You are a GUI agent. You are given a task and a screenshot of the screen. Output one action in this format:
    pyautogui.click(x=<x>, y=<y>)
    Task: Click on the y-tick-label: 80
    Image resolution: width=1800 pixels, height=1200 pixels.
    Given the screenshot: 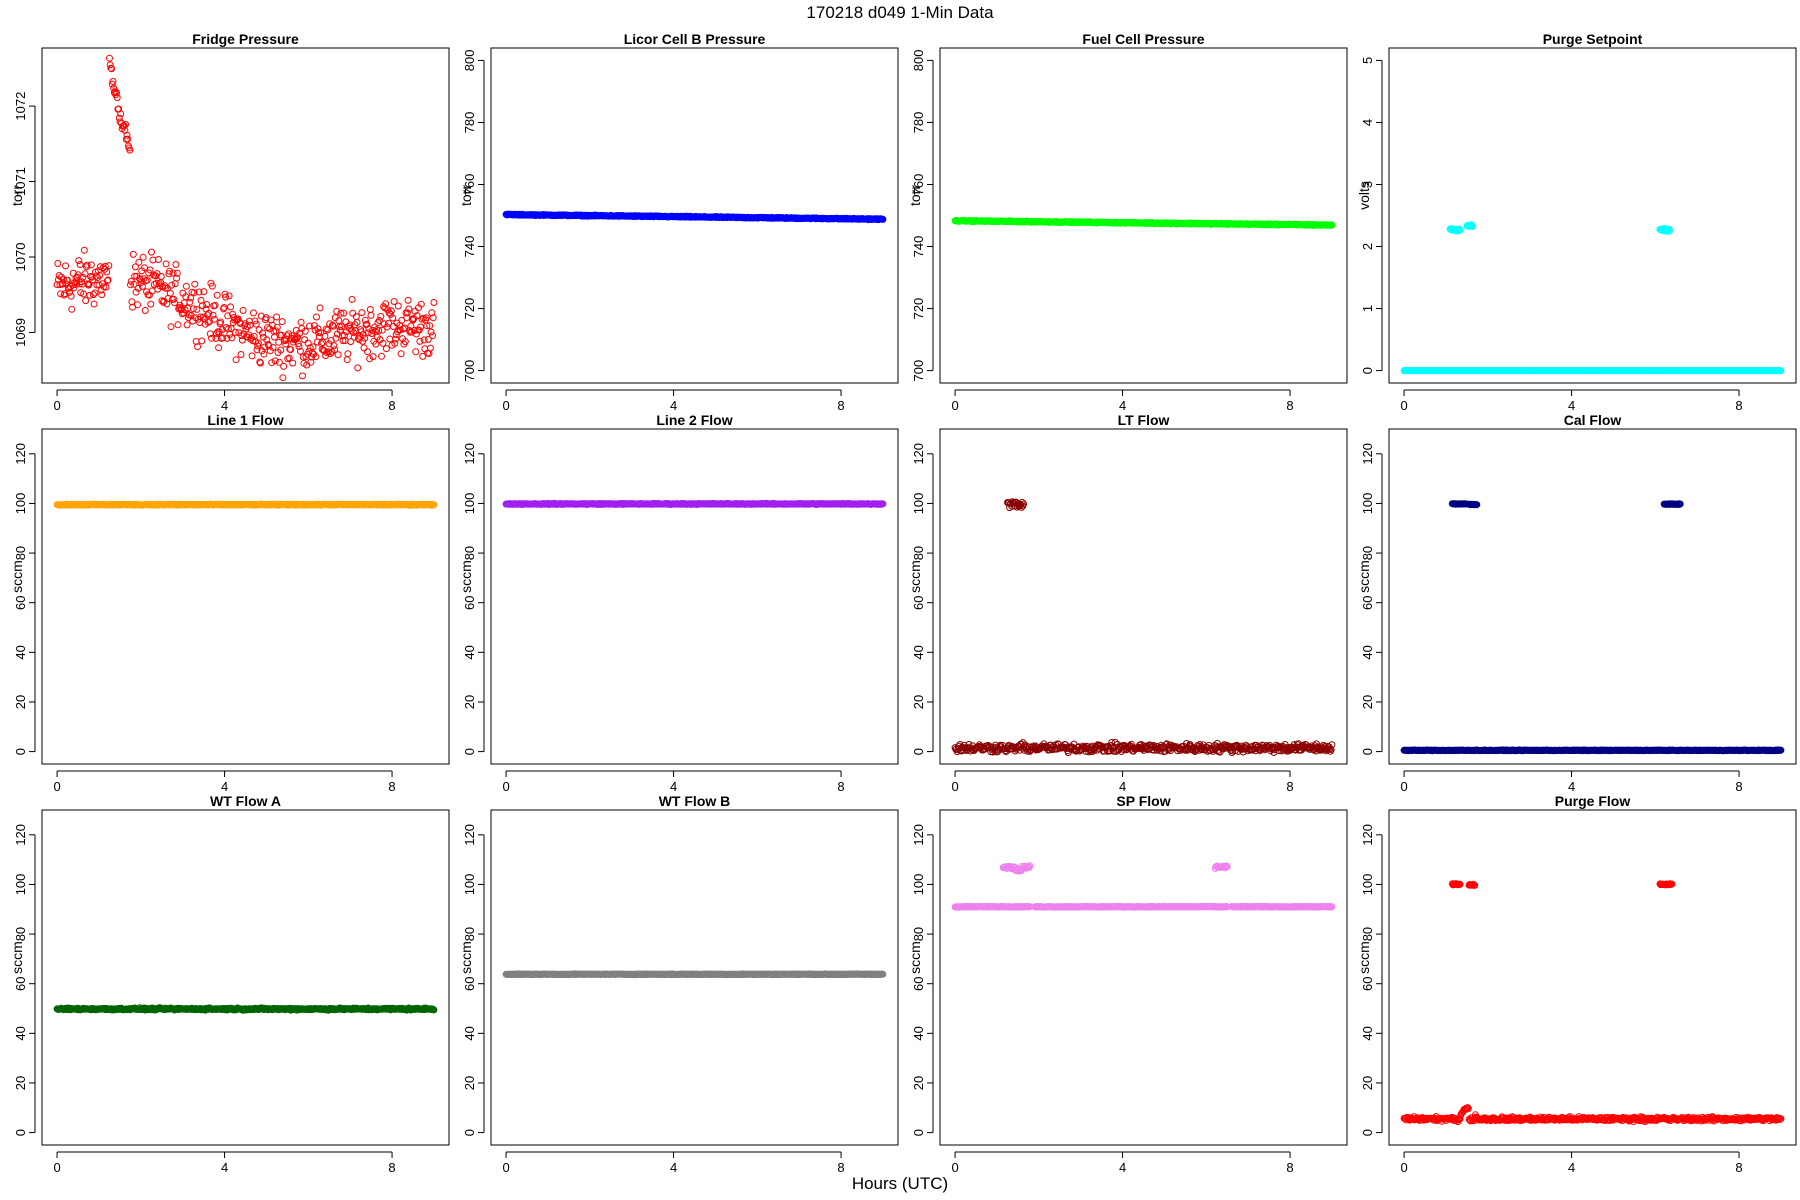 What is the action you would take?
    pyautogui.click(x=918, y=553)
    